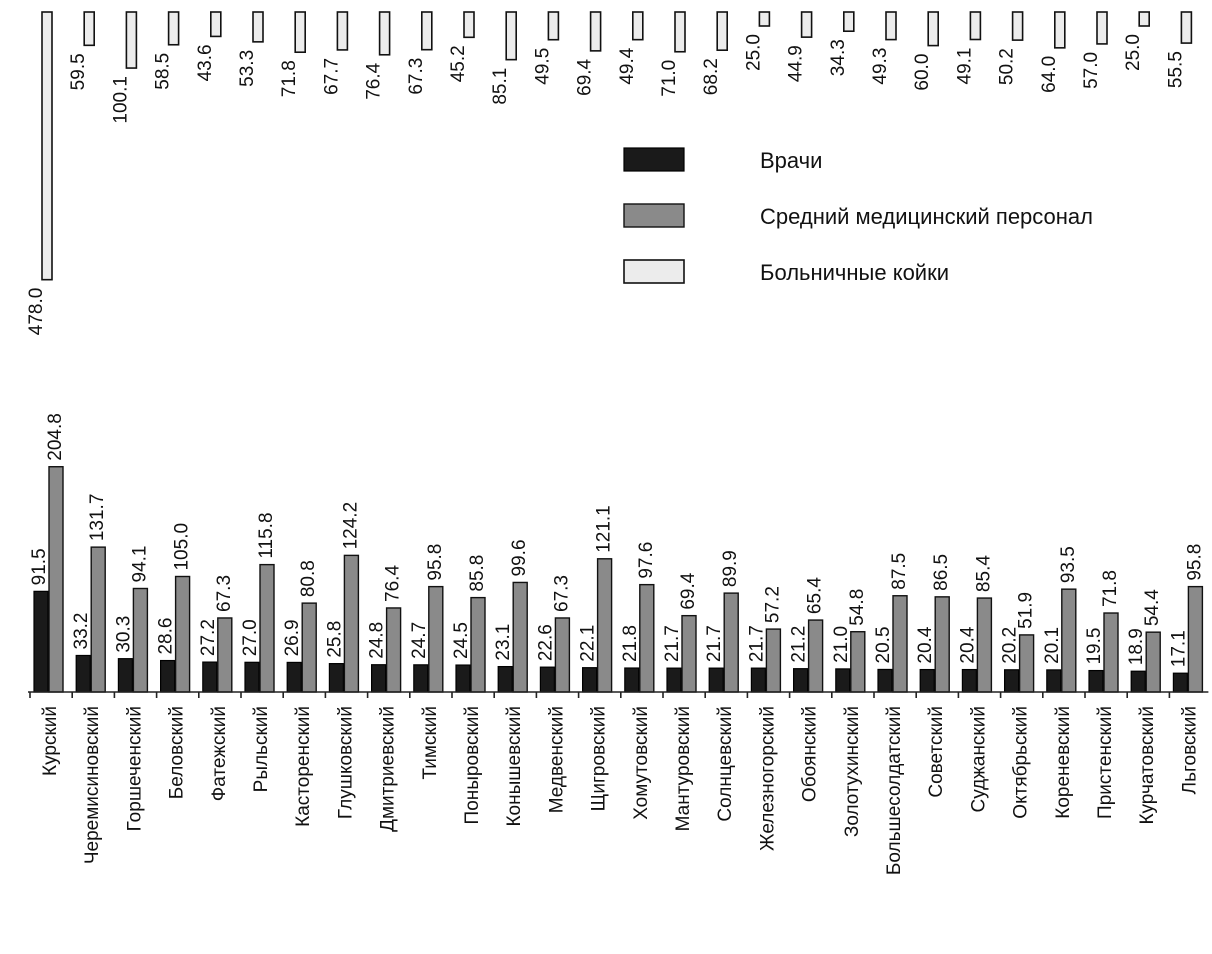 The width and height of the screenshot is (1212, 954). I want to click on value-label-nurses: 131.7, so click(97, 518).